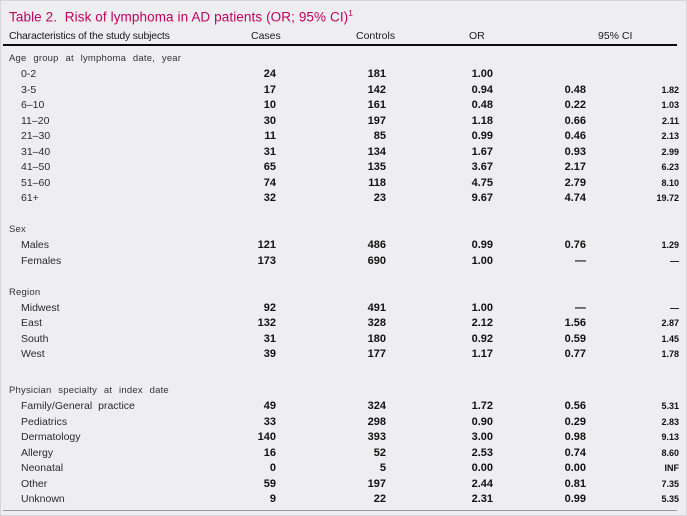 The width and height of the screenshot is (687, 516). I want to click on row-label: East, so click(32, 323).